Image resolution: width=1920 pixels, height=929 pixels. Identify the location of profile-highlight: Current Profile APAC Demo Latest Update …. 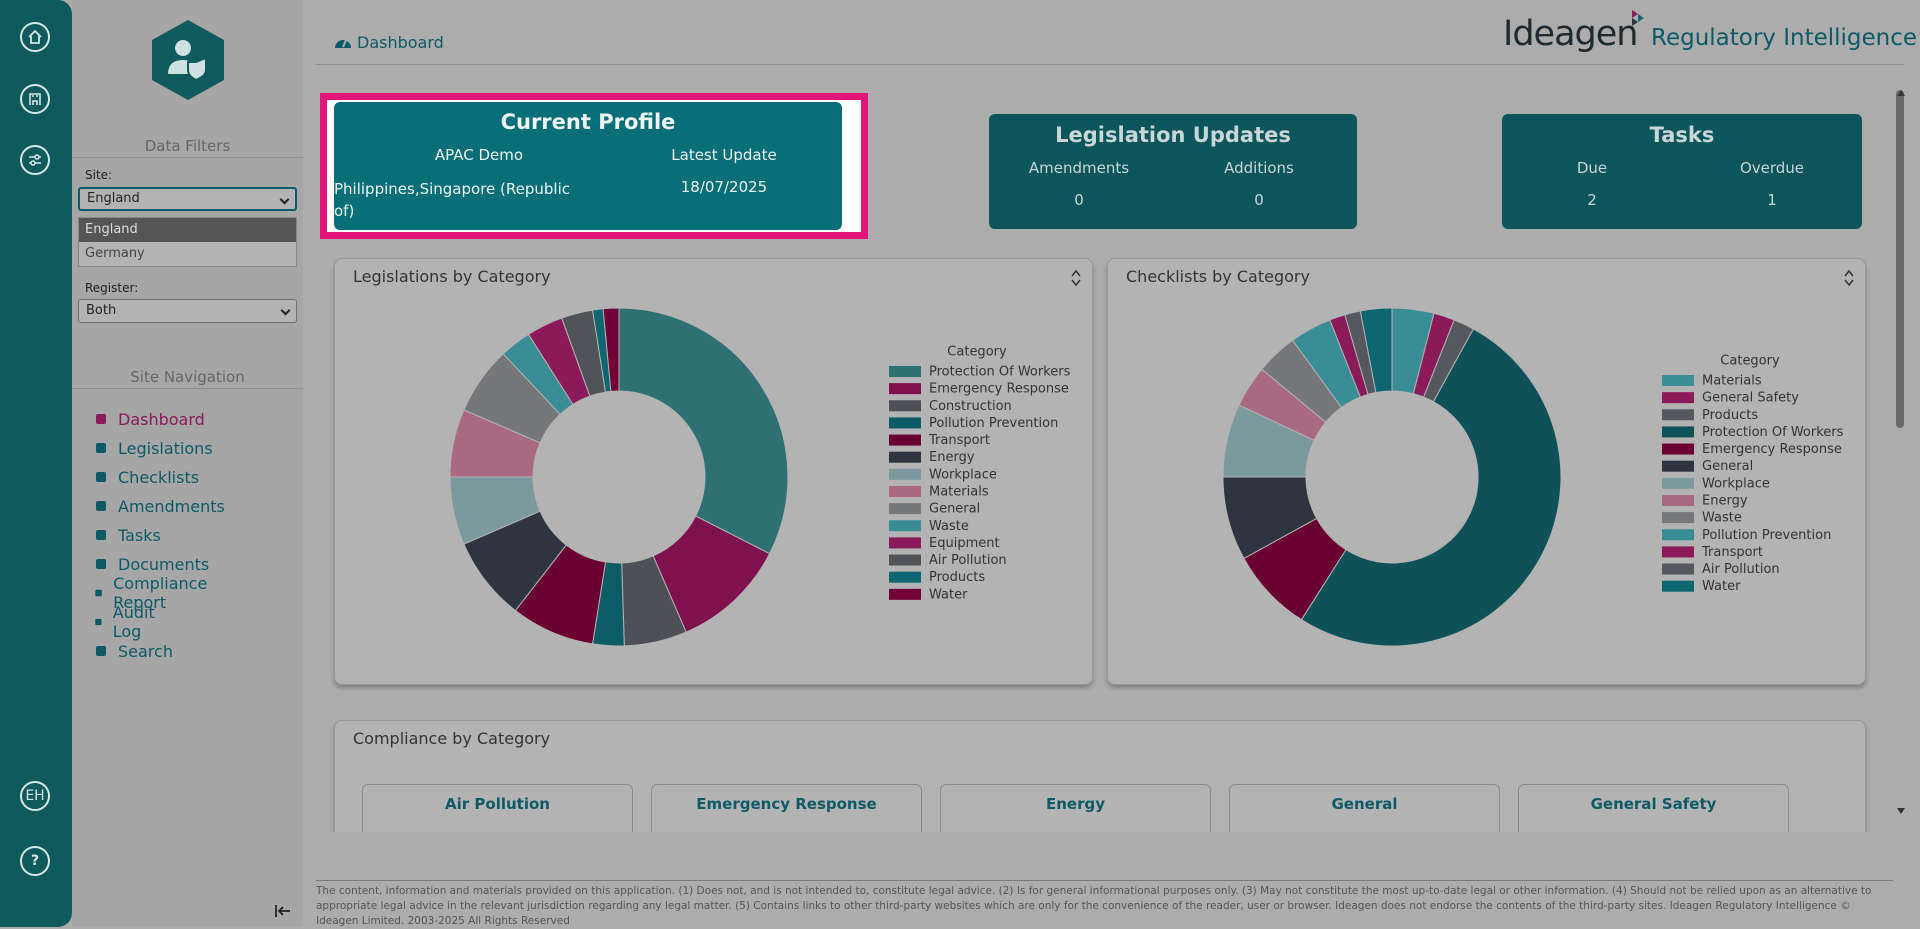
(594, 166).